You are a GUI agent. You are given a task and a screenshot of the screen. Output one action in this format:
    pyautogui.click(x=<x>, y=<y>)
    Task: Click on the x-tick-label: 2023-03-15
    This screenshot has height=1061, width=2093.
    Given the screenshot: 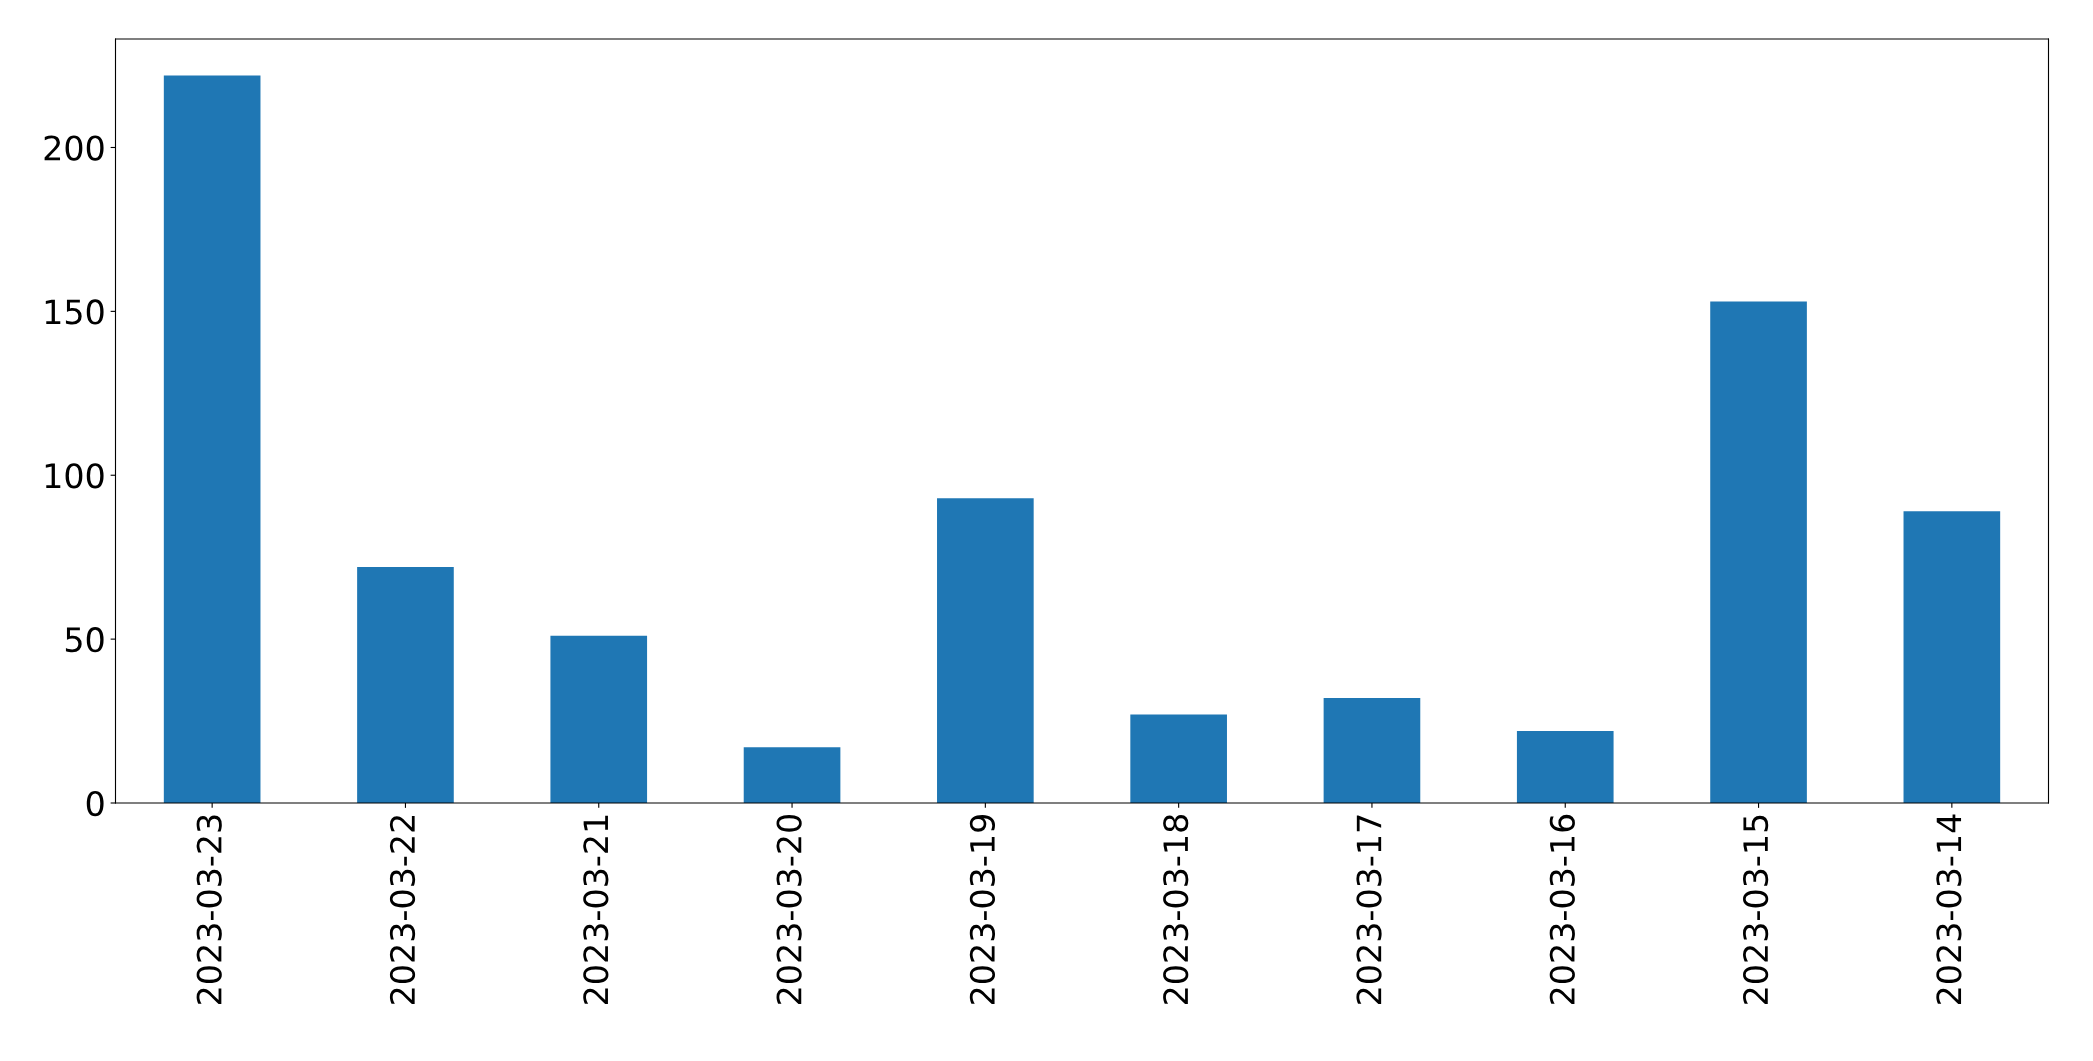 What is the action you would take?
    pyautogui.click(x=1756, y=909)
    